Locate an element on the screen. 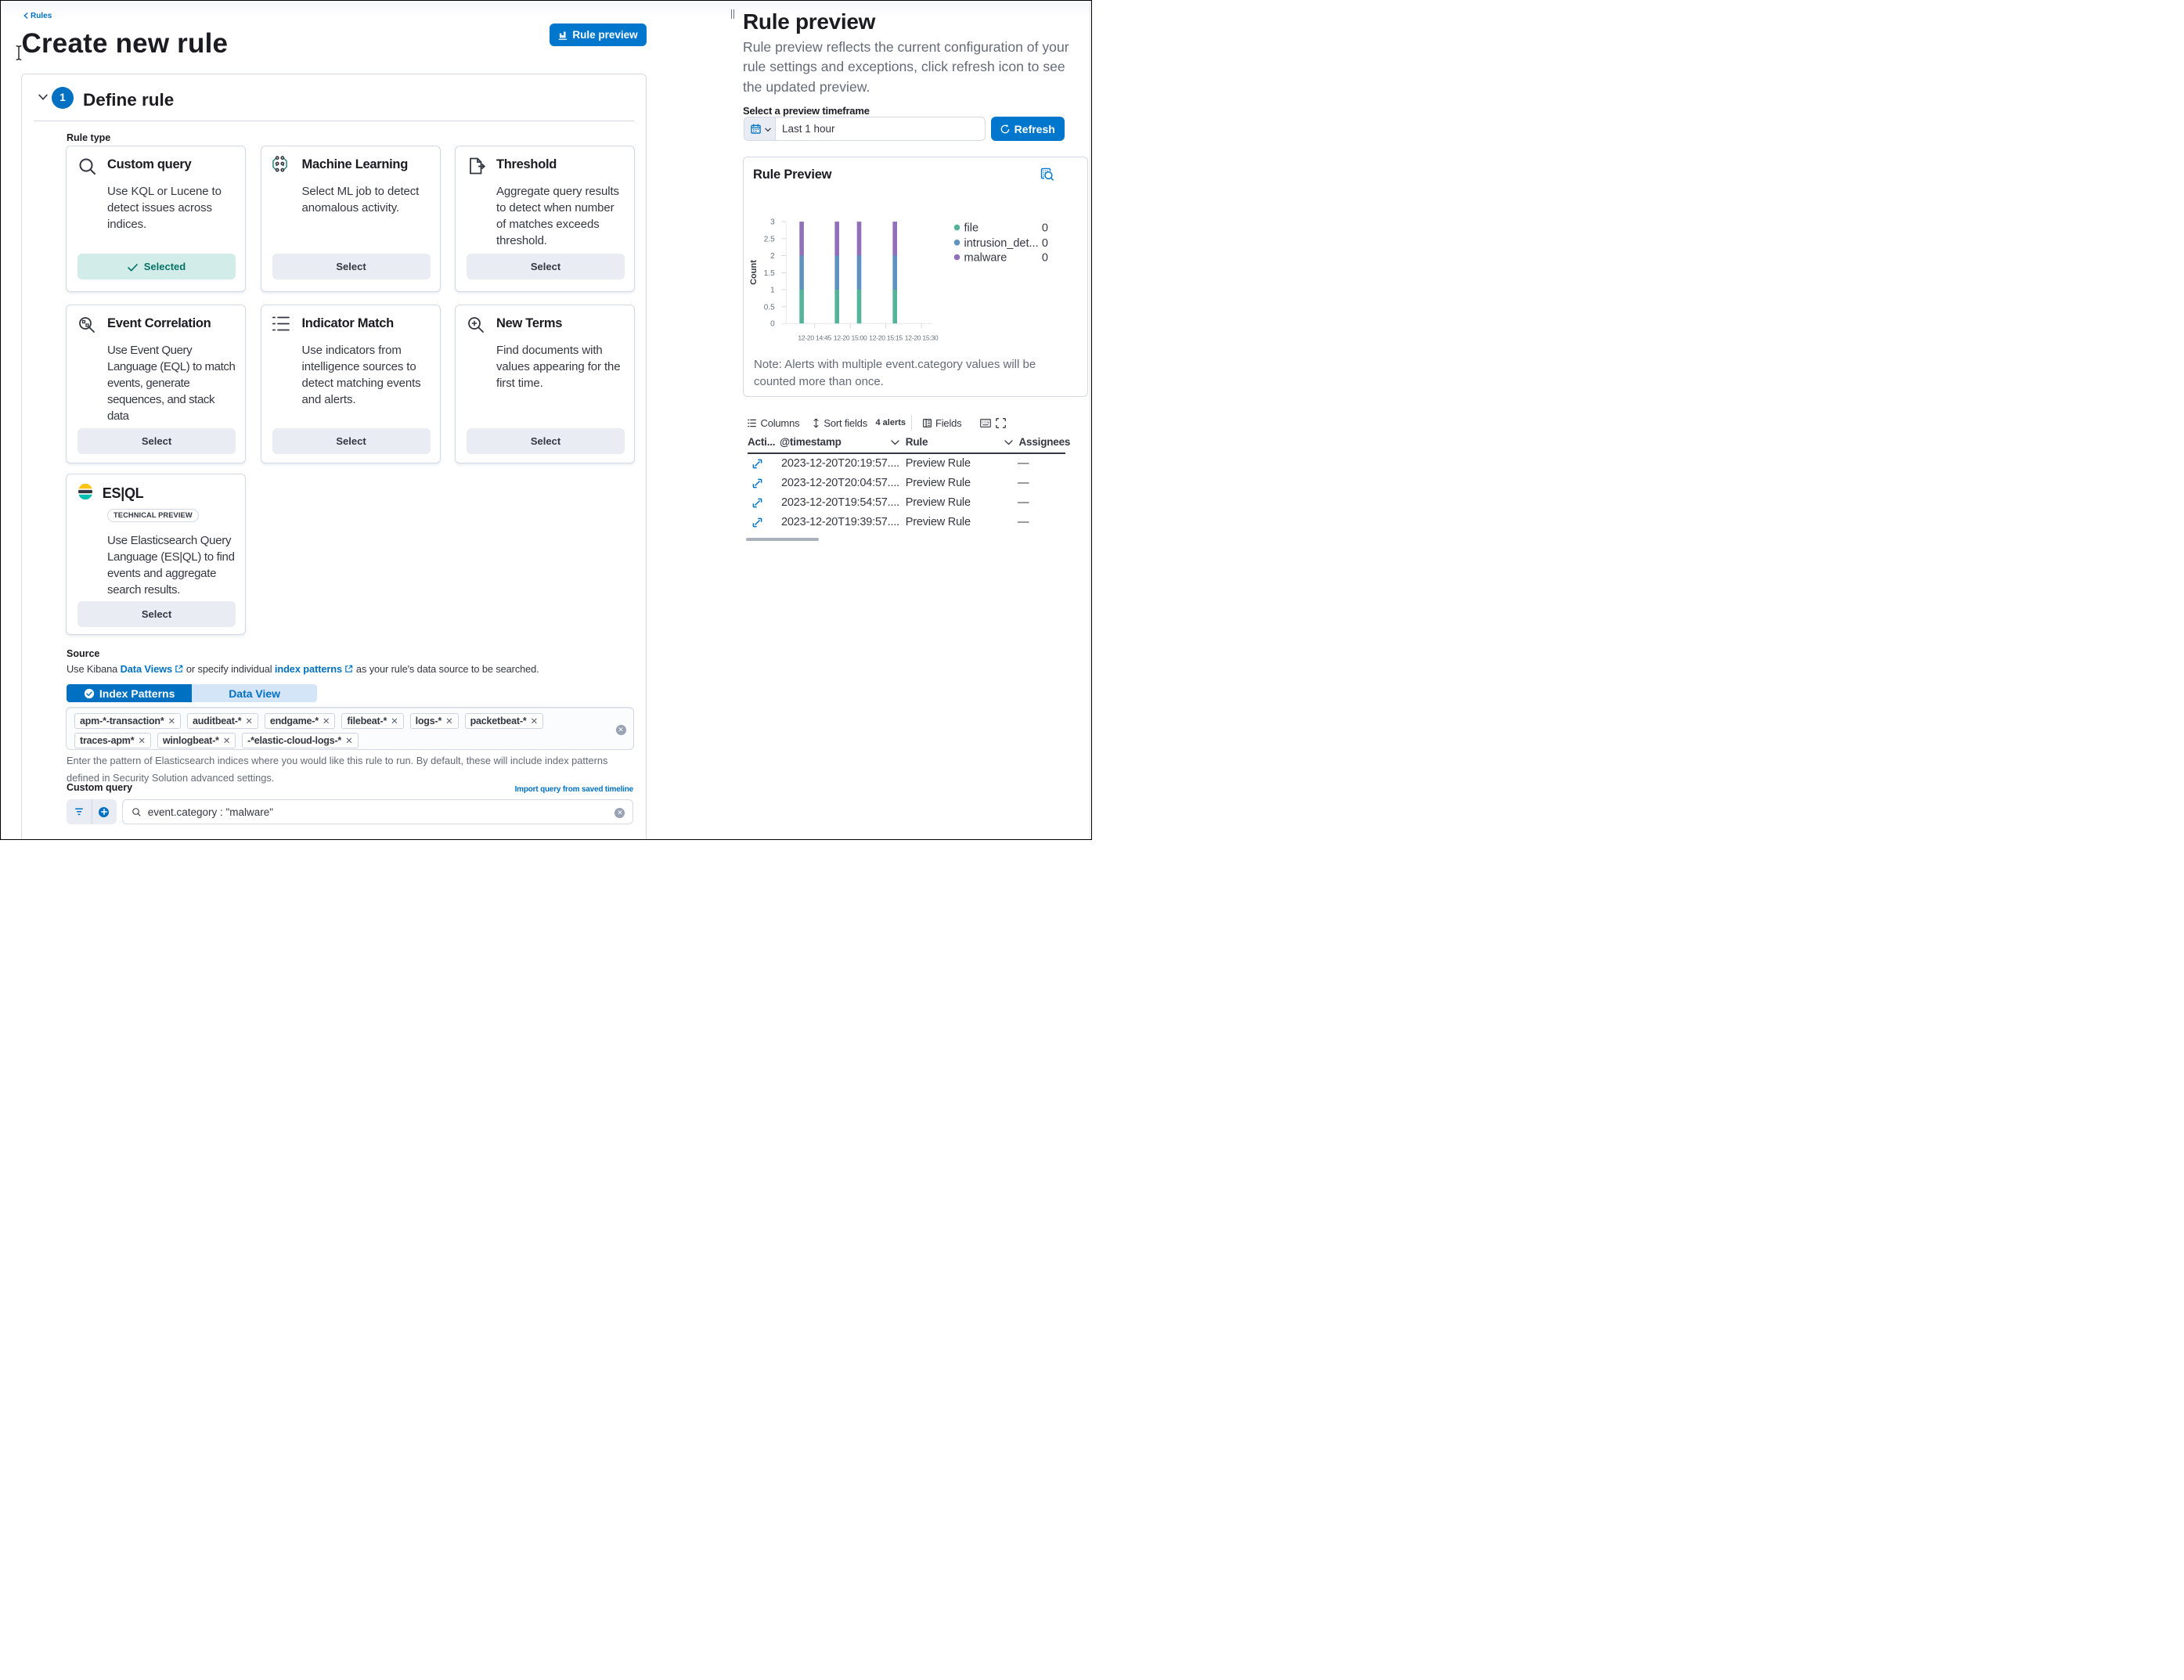 The image size is (2184, 1680). svg-text: 2.5 is located at coordinates (768, 239).